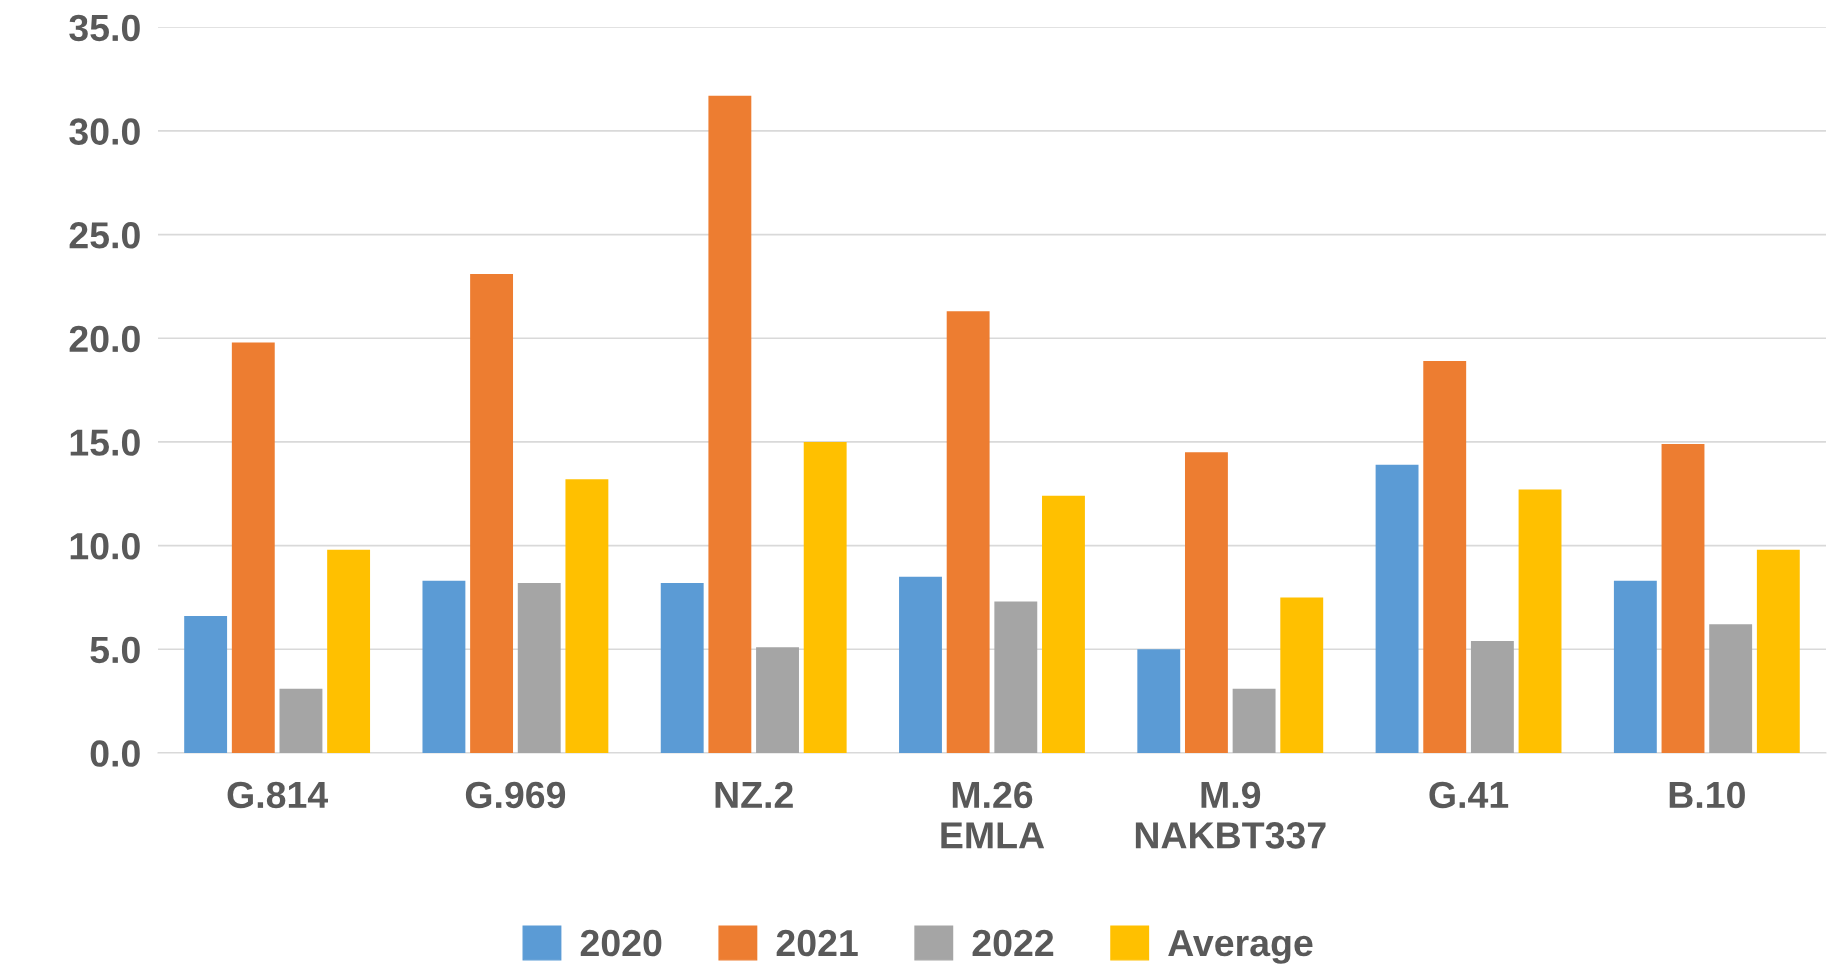  I want to click on x-tick-label: NZ.2, so click(754, 794).